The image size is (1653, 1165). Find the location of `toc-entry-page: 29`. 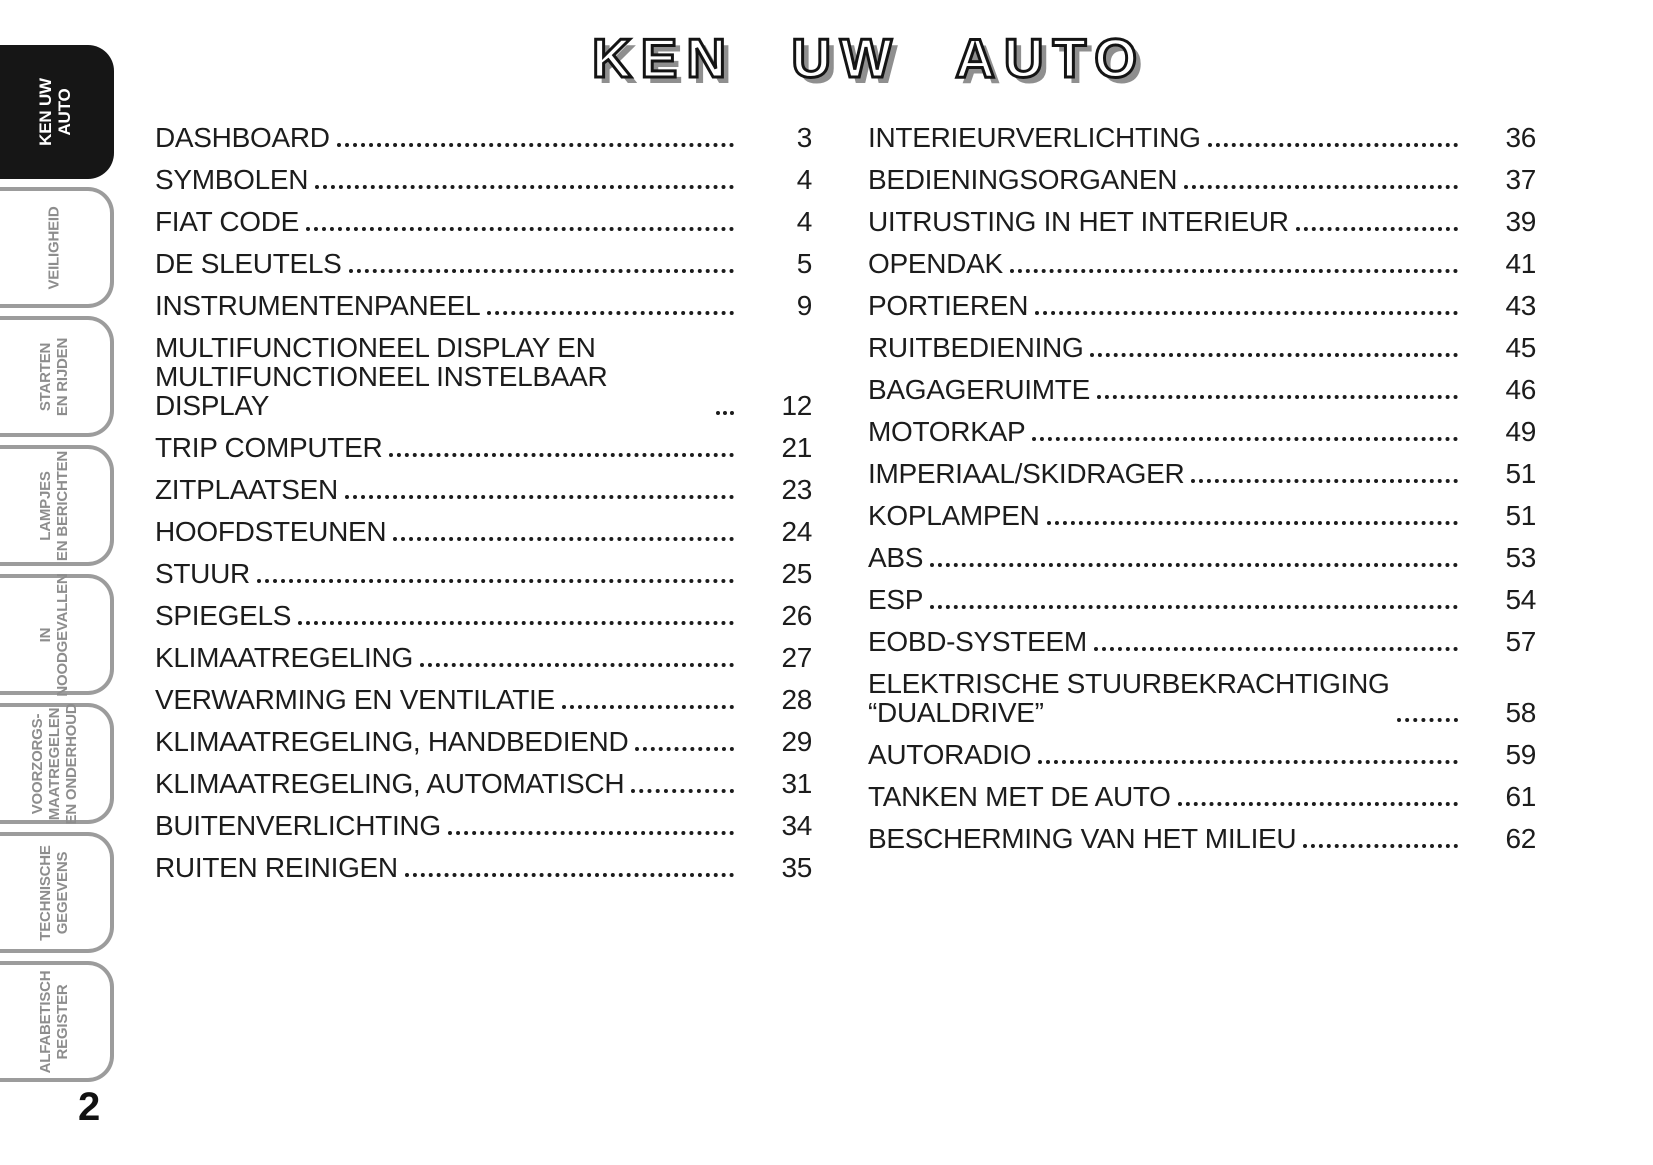

toc-entry-page: 29 is located at coordinates (796, 741).